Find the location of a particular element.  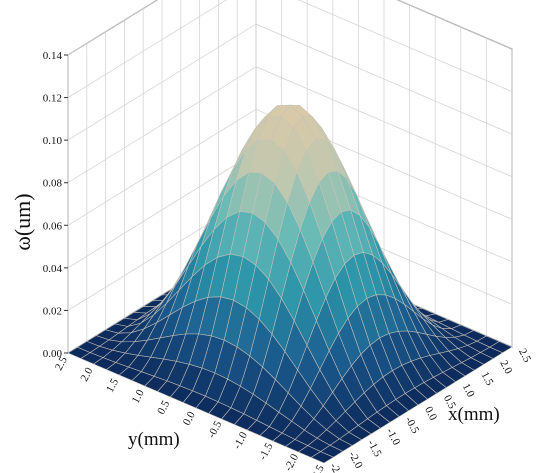

x-tick-label: -1.0 is located at coordinates (393, 436).